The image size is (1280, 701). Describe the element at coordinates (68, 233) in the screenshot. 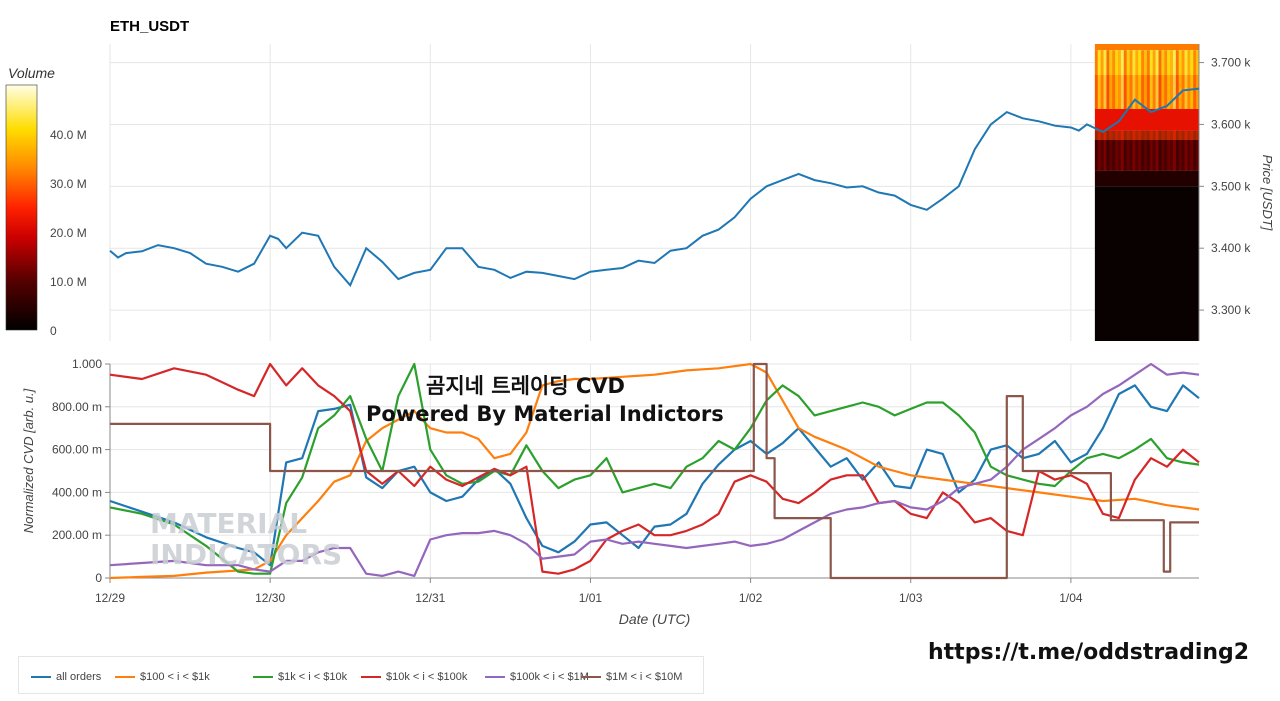

I see `colorbar-tick-label: 20.0 M` at that location.